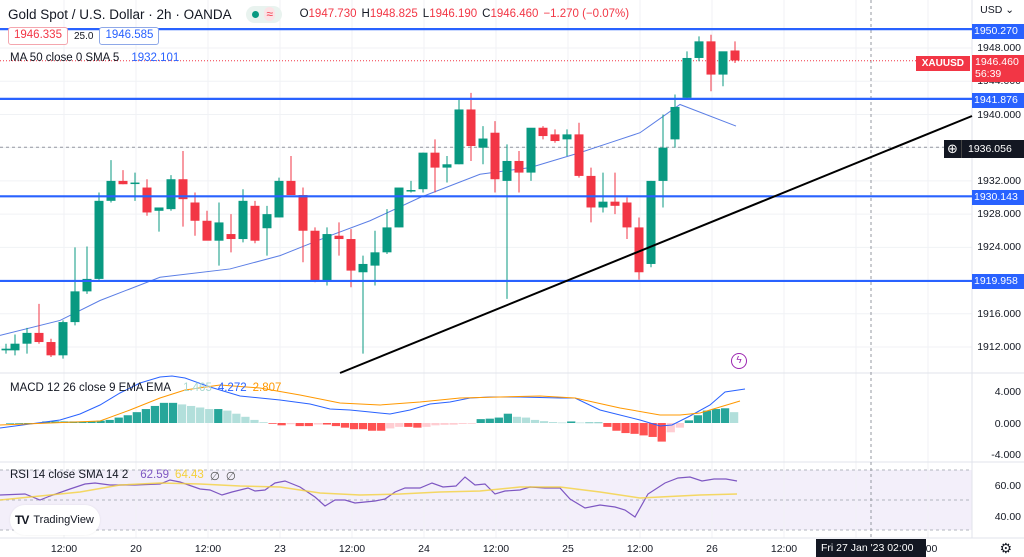 The image size is (1024, 557). Describe the element at coordinates (129, 36) in the screenshot. I see `buy-button: 1946.585` at that location.